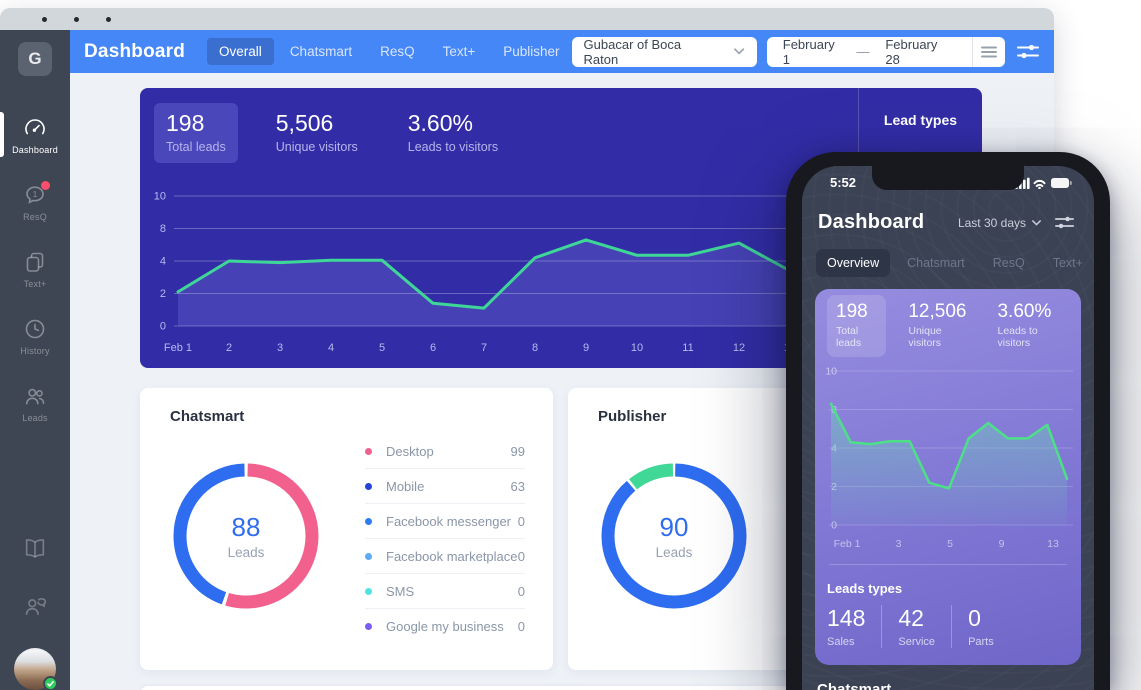 This screenshot has height=690, width=1141. What do you see at coordinates (484, 348) in the screenshot?
I see `svg-text: 7` at bounding box center [484, 348].